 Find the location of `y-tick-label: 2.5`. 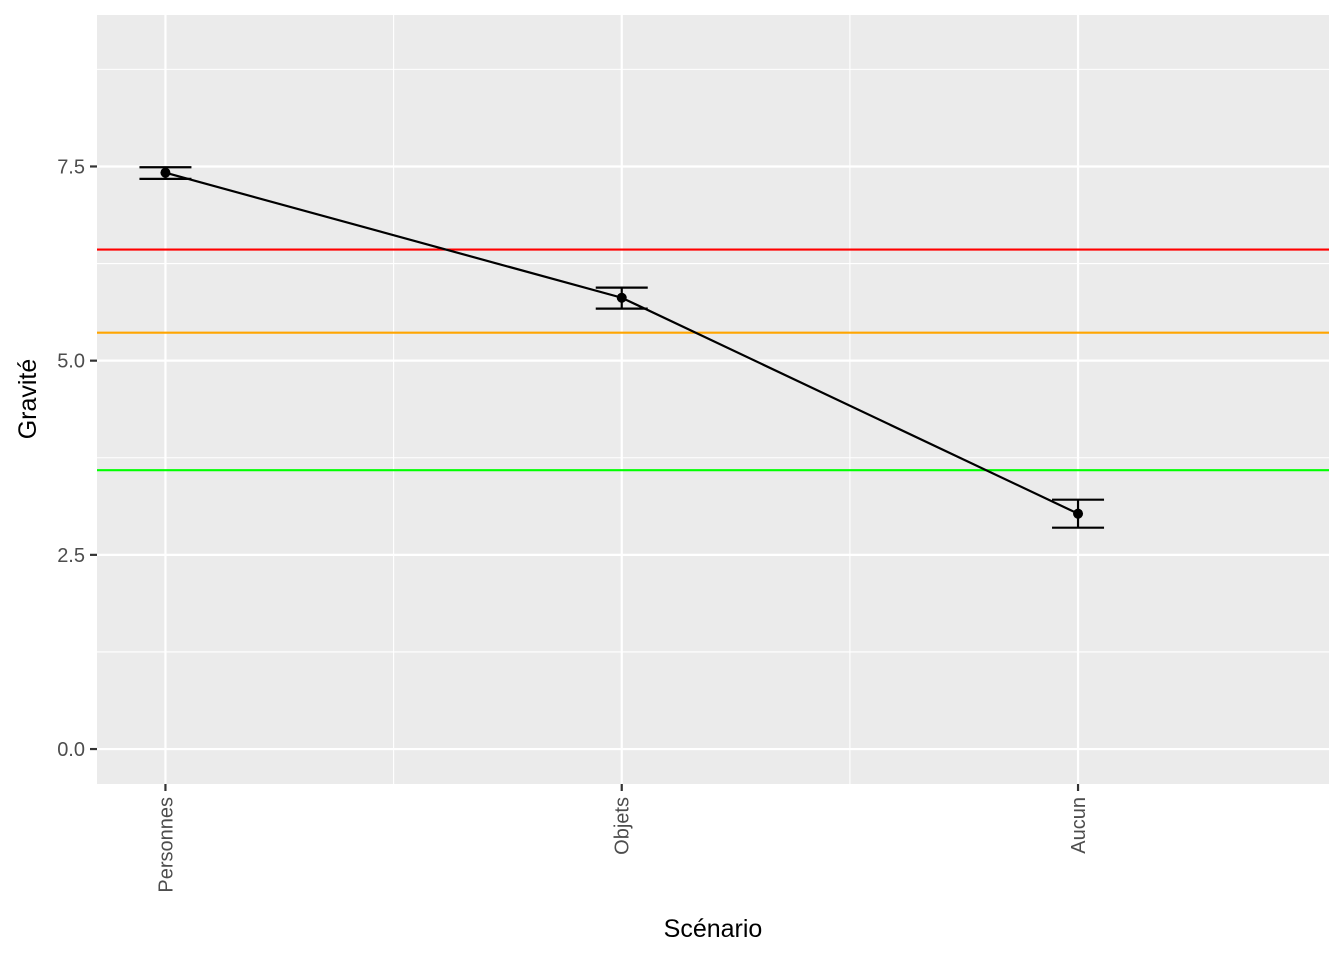

y-tick-label: 2.5 is located at coordinates (71, 556).